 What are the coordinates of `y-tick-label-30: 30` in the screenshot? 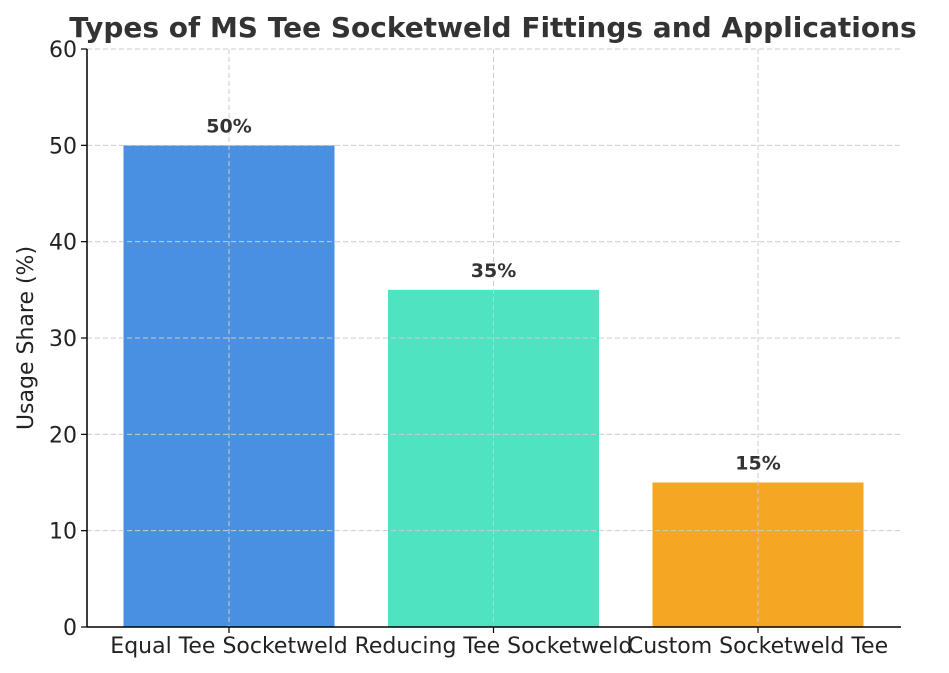 It's located at (63, 339).